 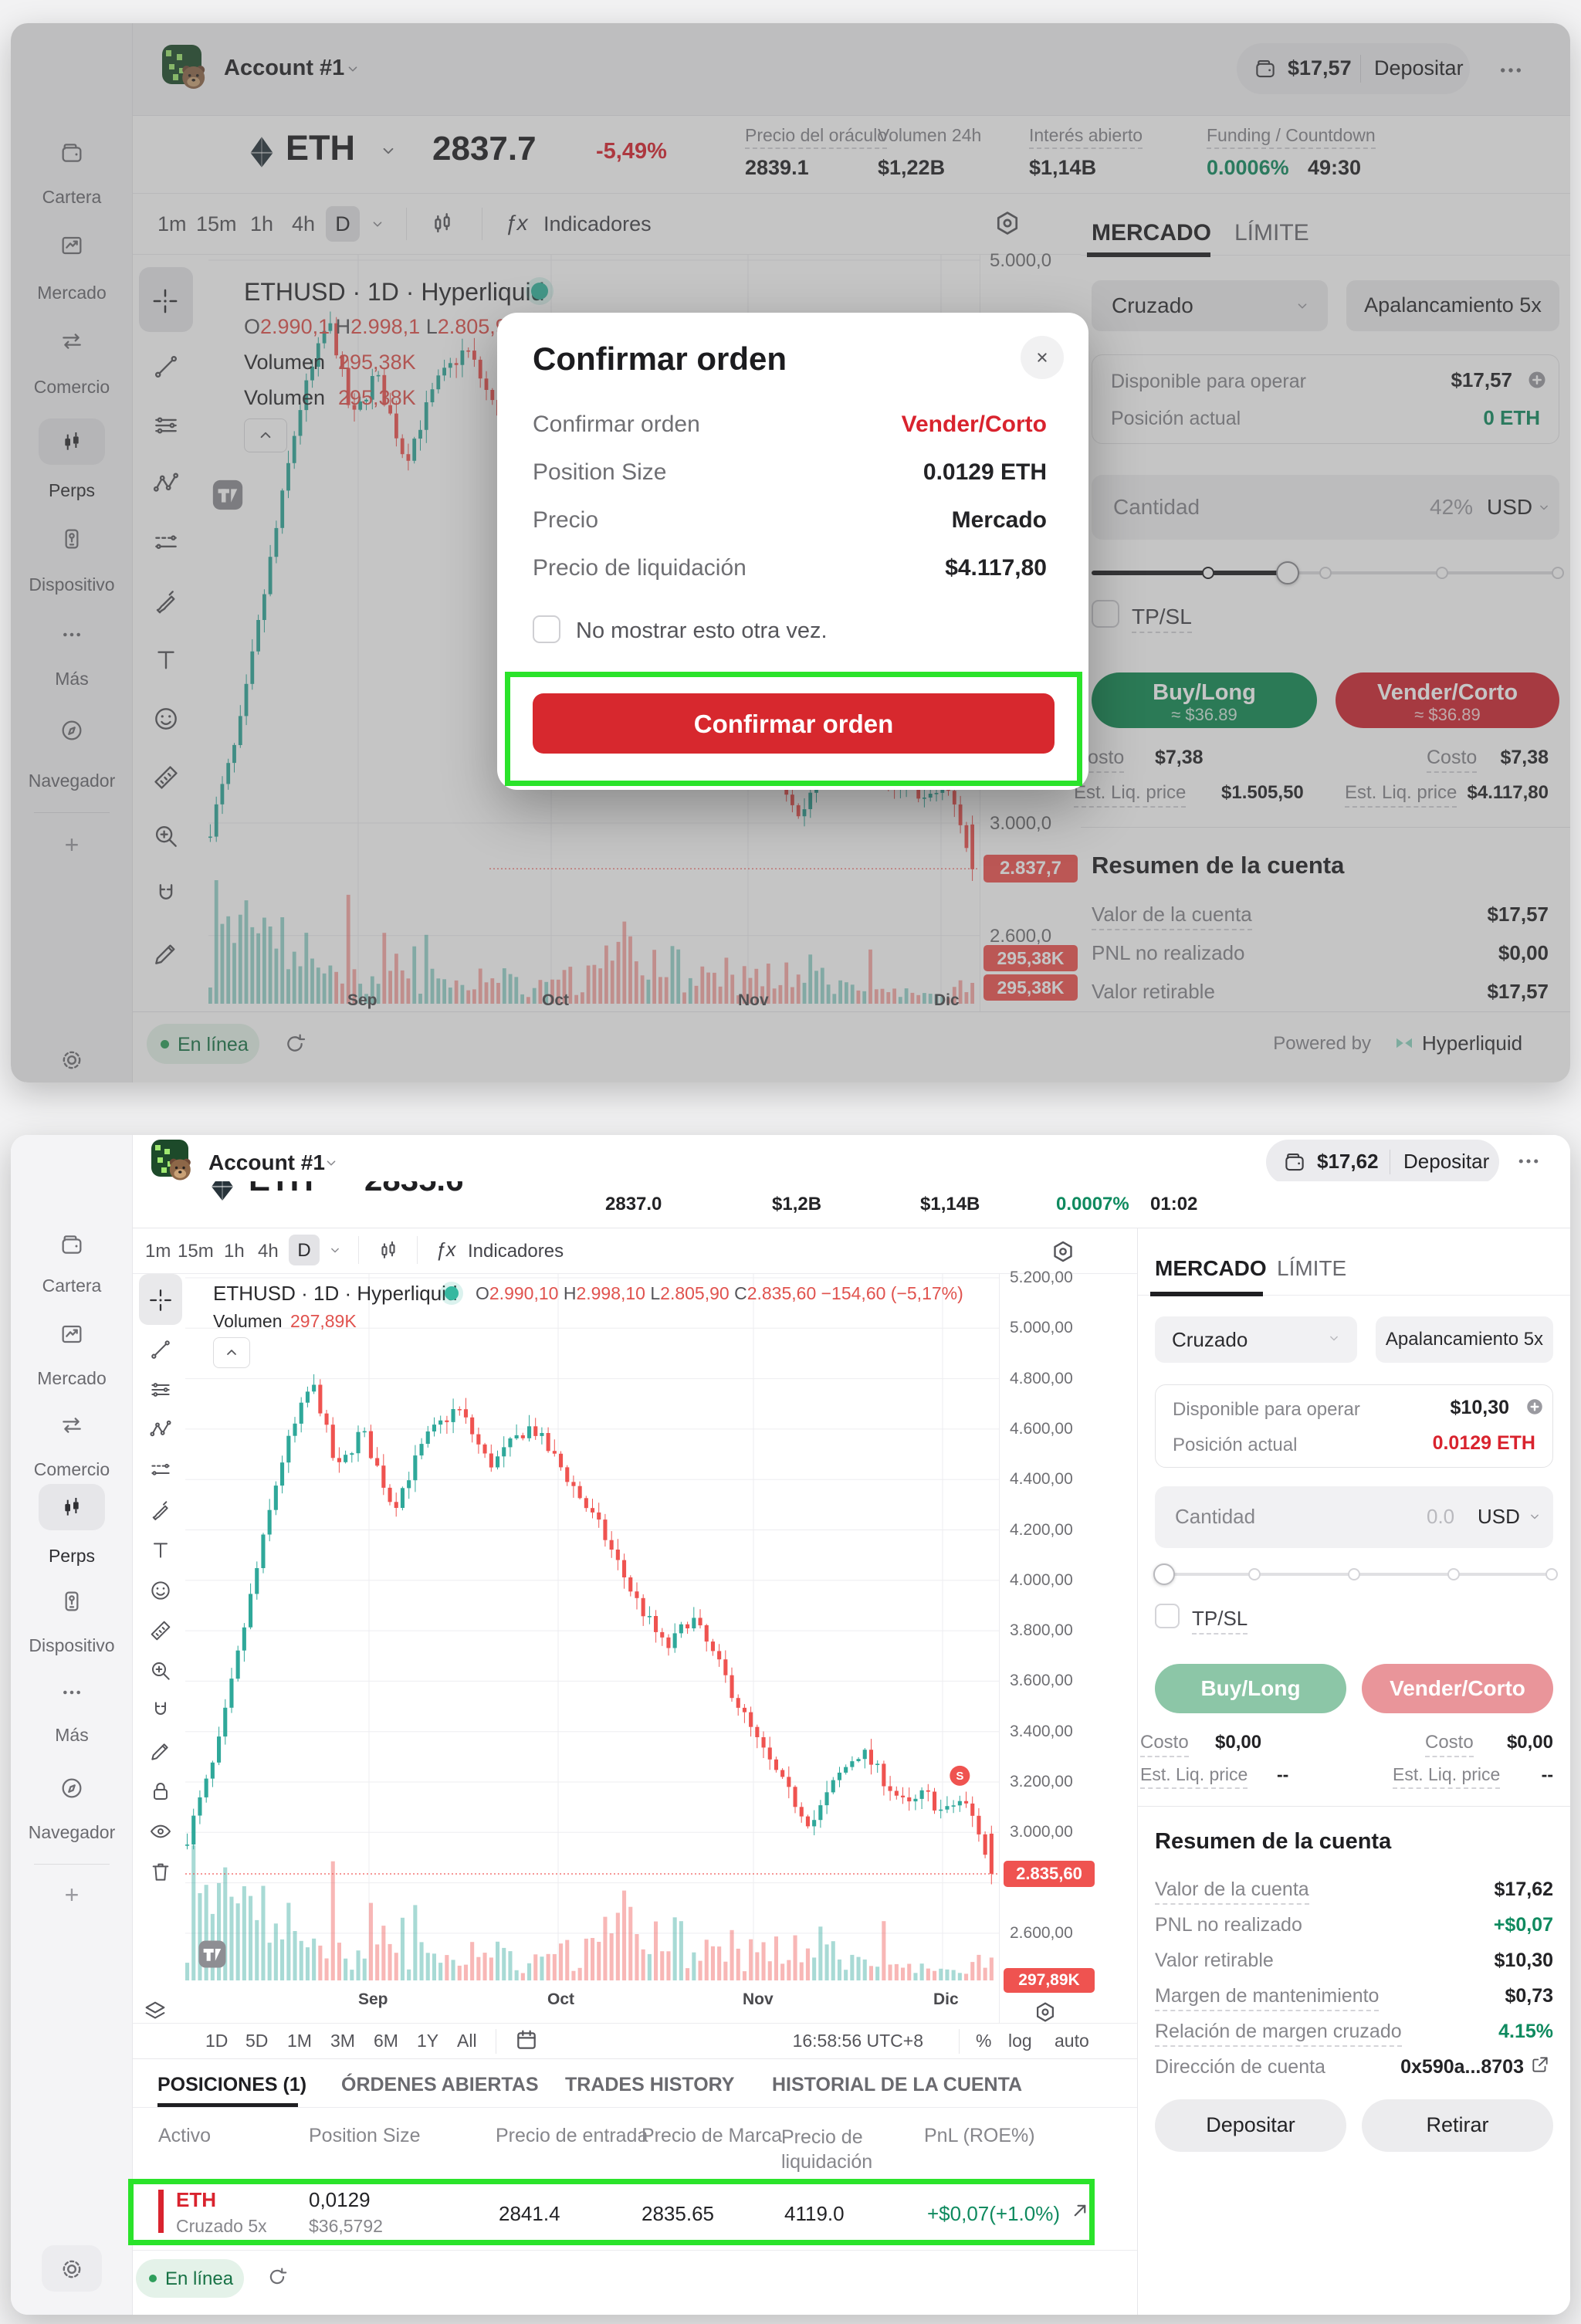 What do you see at coordinates (160, 1711) in the screenshot?
I see `magnet-icon` at bounding box center [160, 1711].